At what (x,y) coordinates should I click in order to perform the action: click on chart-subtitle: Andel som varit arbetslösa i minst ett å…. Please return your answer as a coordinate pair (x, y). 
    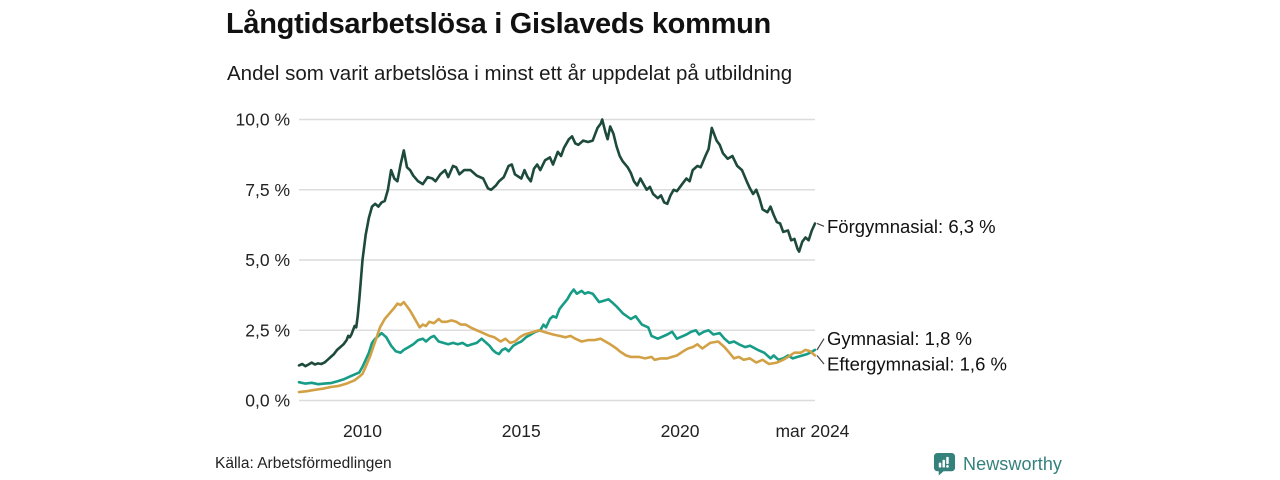
    Looking at the image, I should click on (510, 73).